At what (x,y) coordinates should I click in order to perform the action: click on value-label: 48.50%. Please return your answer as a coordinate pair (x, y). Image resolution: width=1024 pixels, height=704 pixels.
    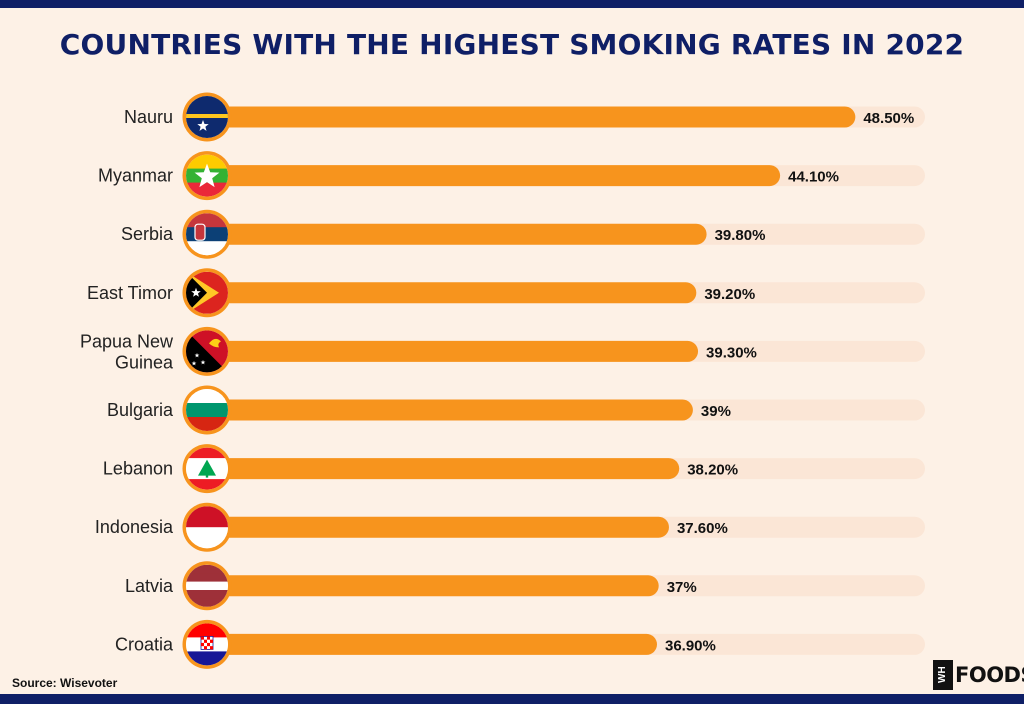
    Looking at the image, I should click on (888, 118).